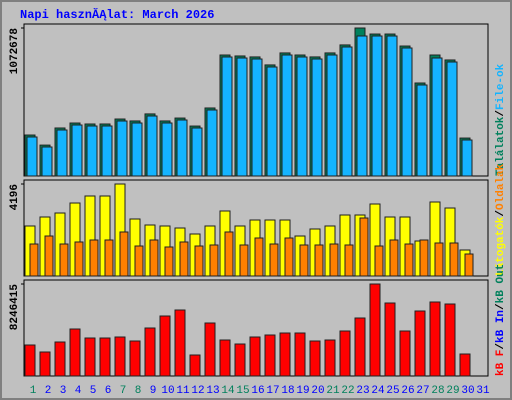 The image size is (512, 400). I want to click on legend: Látogatók/Oldalak, so click(501, 219).